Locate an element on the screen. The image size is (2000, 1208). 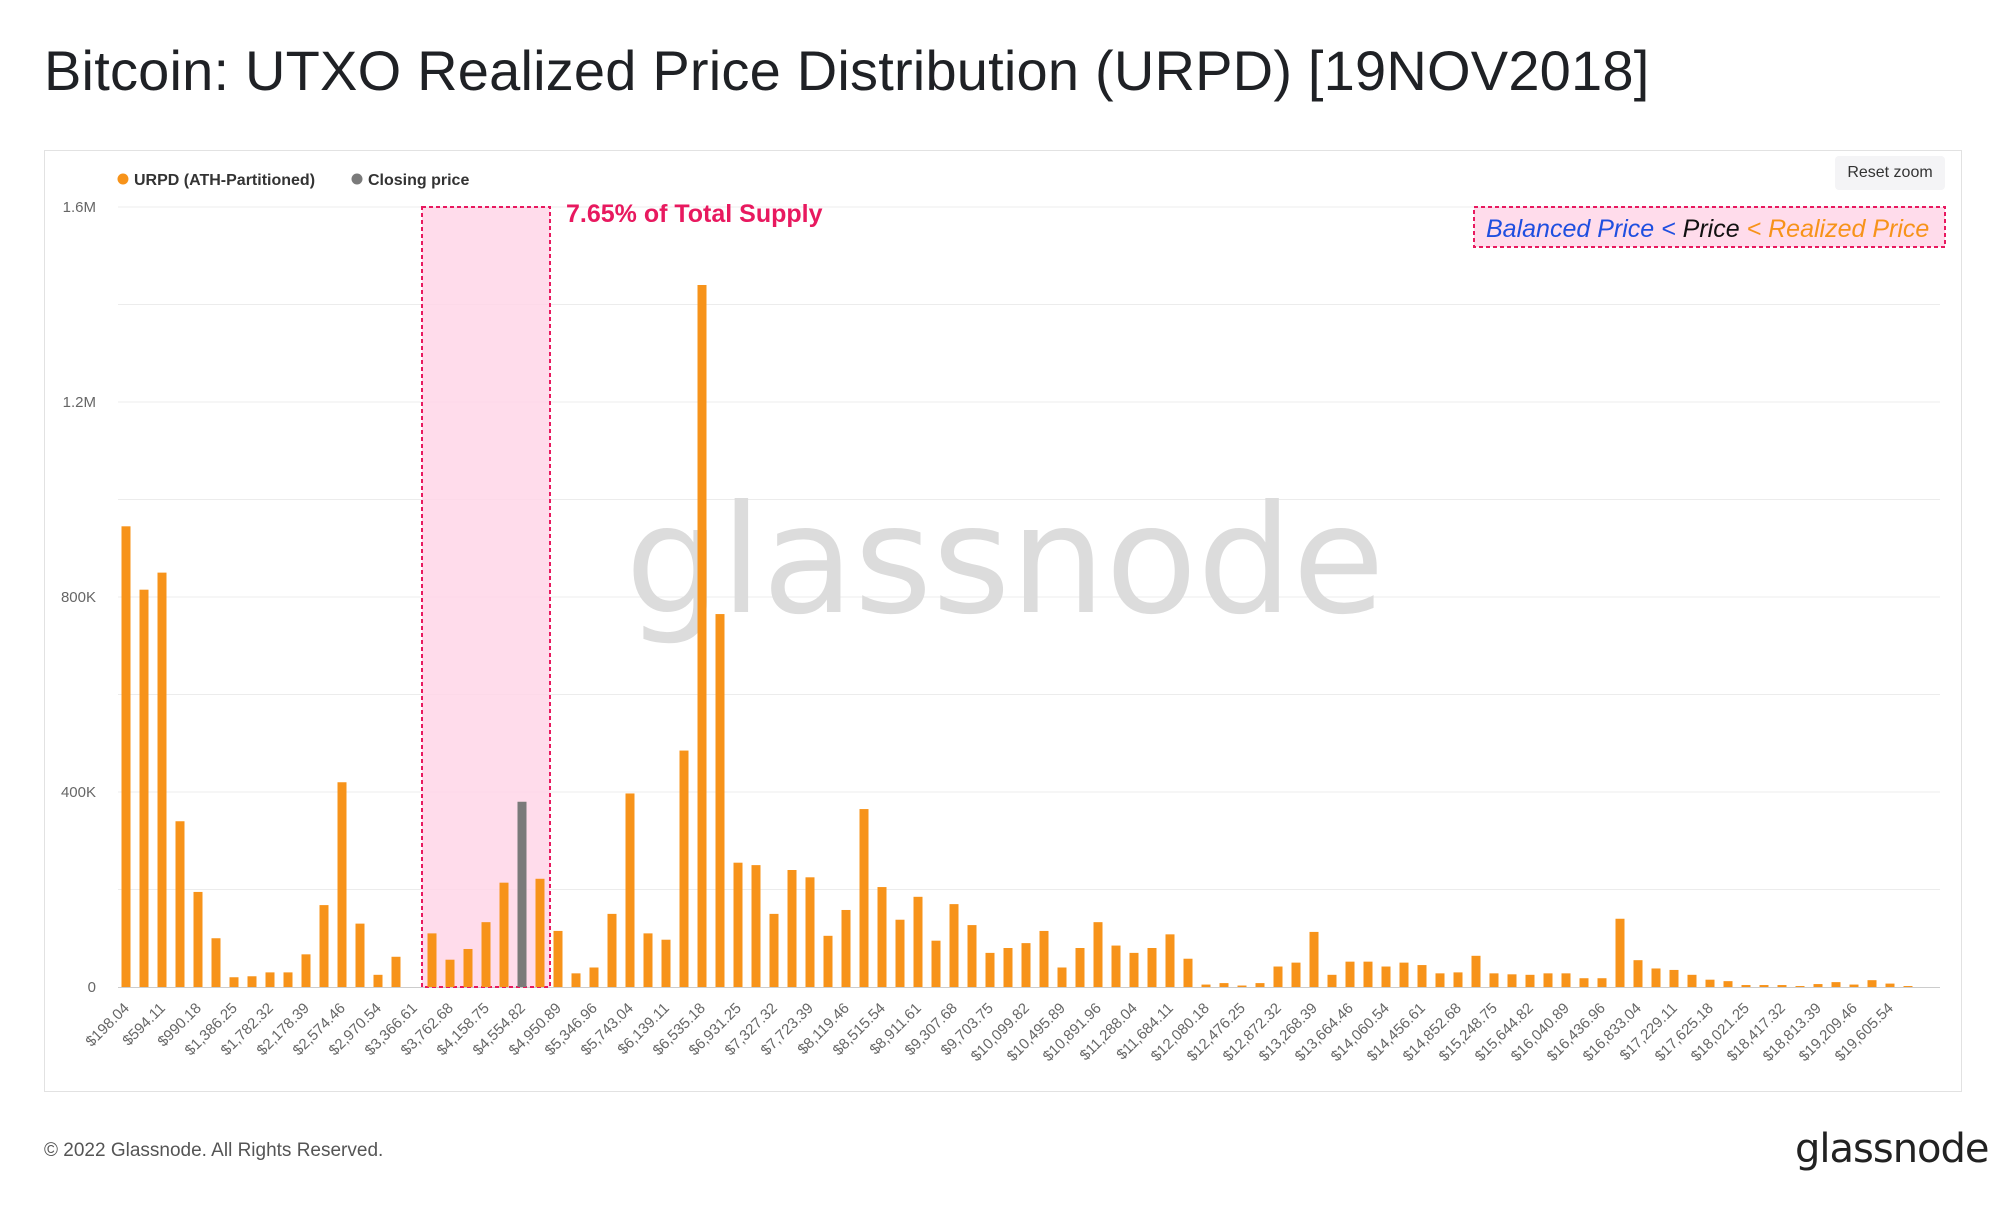
legend-label: URPD (ATH-Partitioned) is located at coordinates (224, 180).